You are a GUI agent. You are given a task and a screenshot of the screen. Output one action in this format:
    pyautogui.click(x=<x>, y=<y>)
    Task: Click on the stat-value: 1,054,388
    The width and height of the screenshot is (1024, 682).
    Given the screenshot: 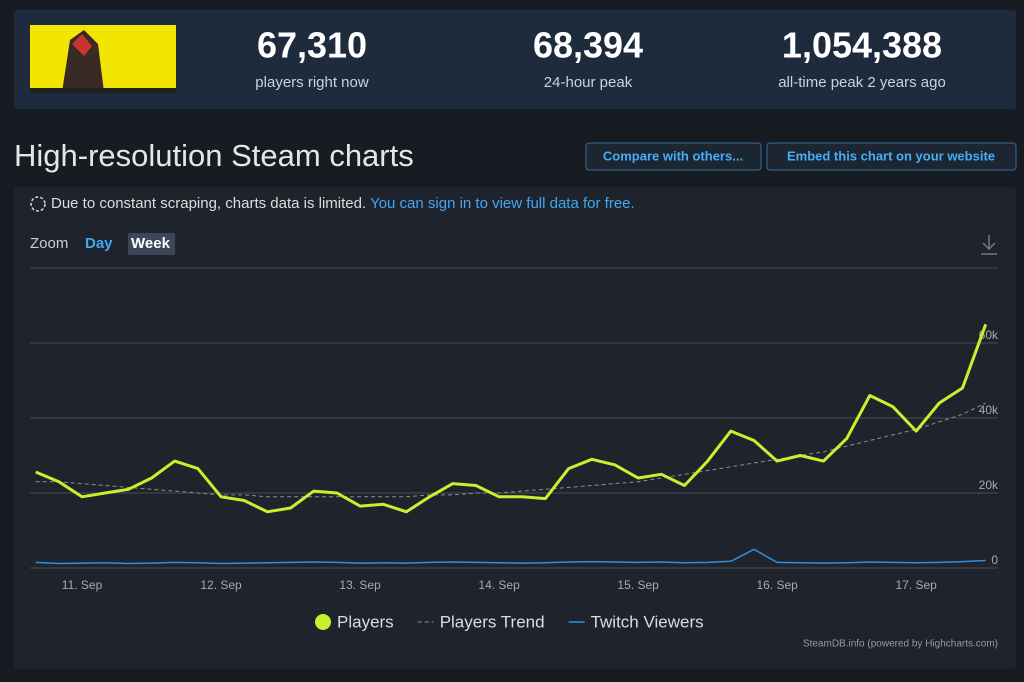 What is the action you would take?
    pyautogui.click(x=862, y=45)
    